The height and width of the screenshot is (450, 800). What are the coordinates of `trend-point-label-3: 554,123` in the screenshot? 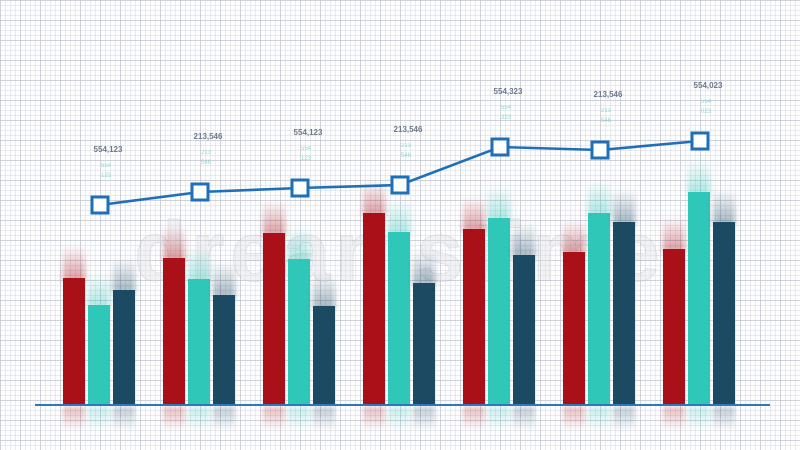 It's located at (308, 132).